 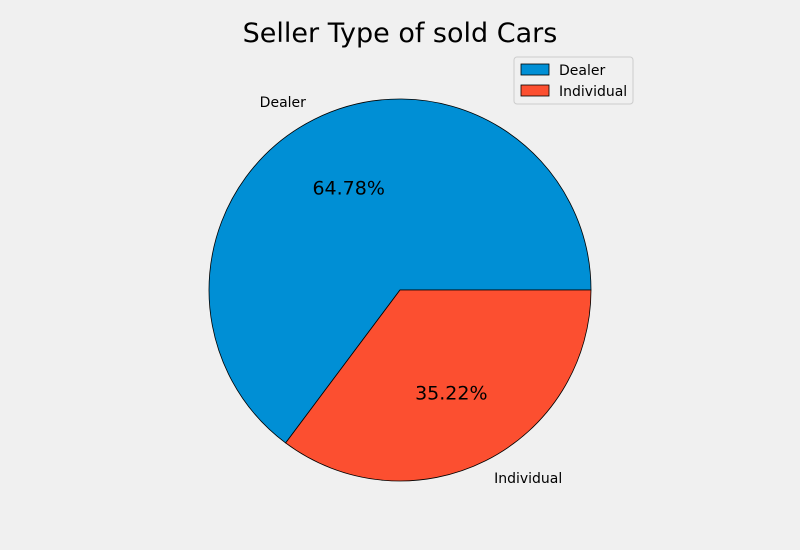 I want to click on legend-swatch-dealer, so click(x=535, y=69).